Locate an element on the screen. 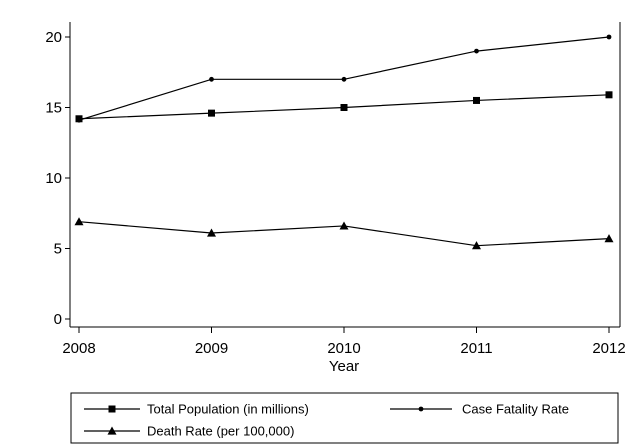 This screenshot has width=633, height=445. y-axis: 0 5 10 15 20 is located at coordinates (57, 178).